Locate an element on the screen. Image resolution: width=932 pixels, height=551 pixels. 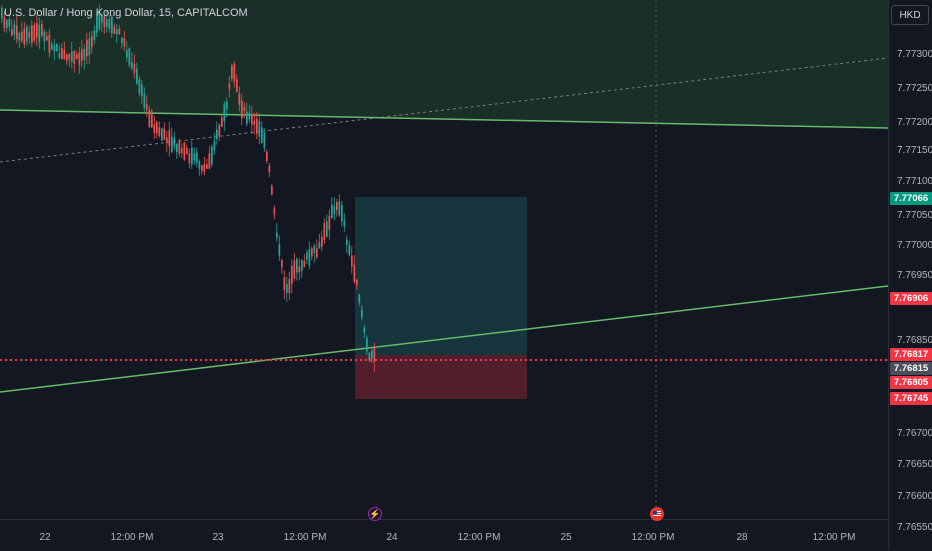
price-tick: 7.76550 is located at coordinates (914, 527).